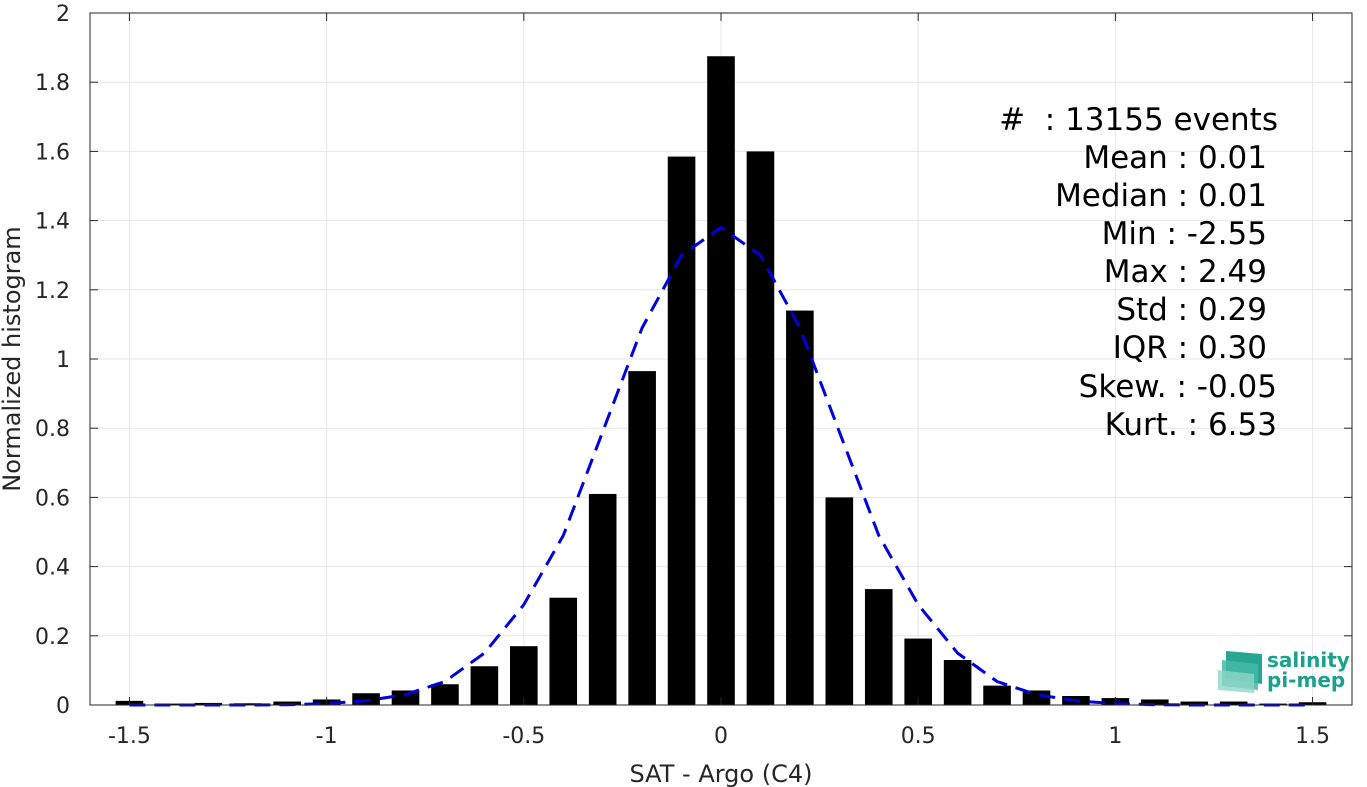  What do you see at coordinates (1190, 348) in the screenshot?
I see `stats-iqr: IQR : 0.30` at bounding box center [1190, 348].